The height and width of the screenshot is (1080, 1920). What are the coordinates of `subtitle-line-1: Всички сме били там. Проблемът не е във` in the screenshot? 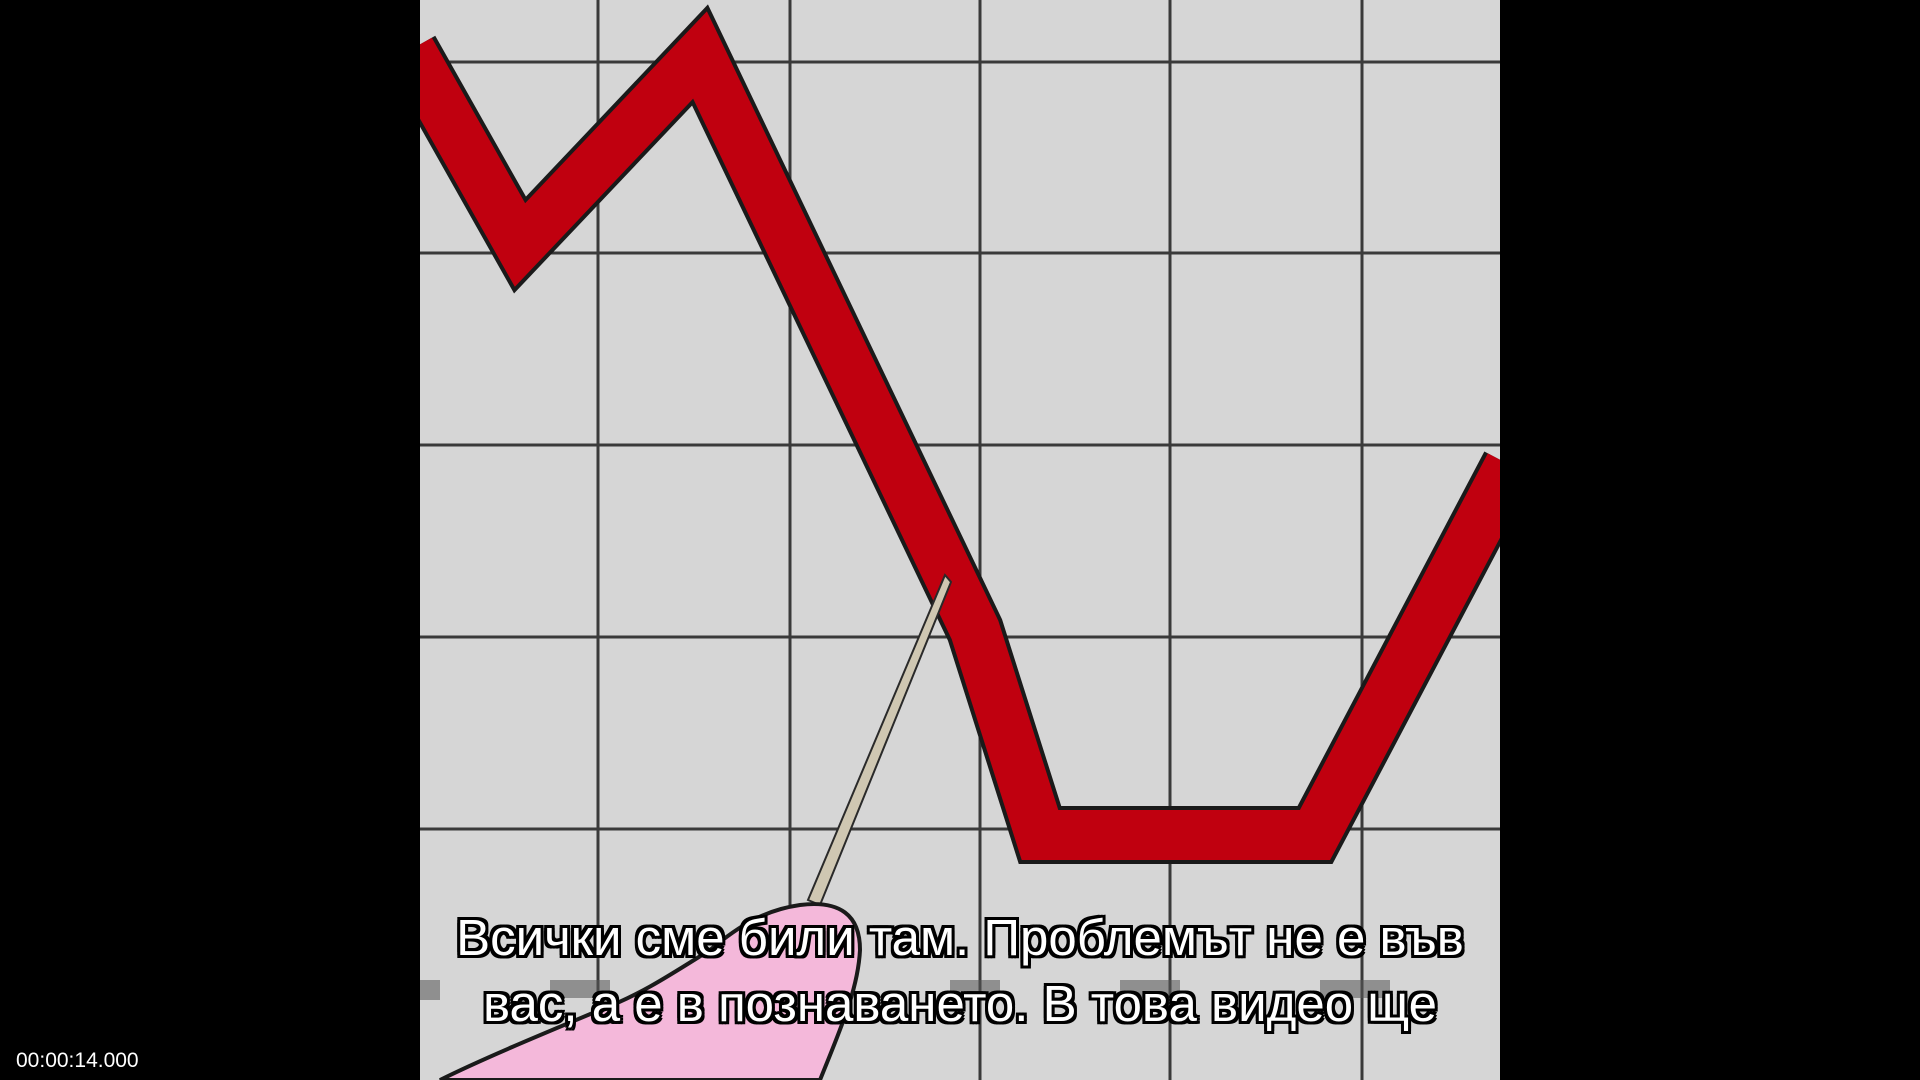 It's located at (960, 937).